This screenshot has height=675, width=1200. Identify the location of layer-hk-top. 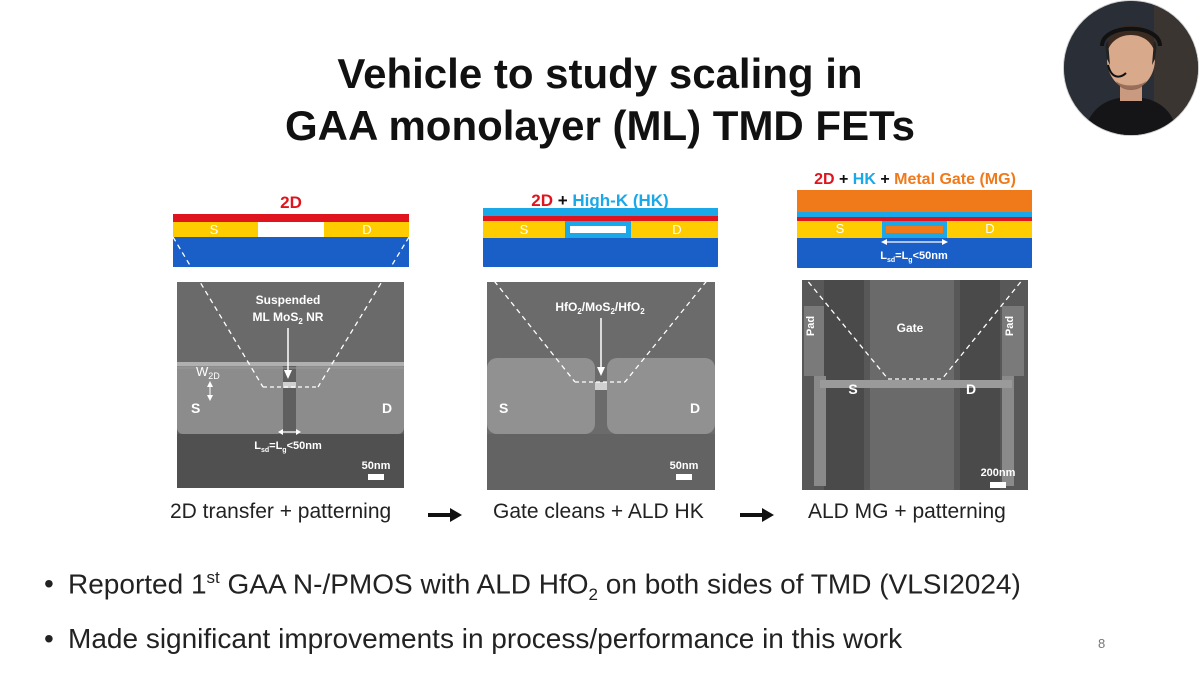
(600, 212).